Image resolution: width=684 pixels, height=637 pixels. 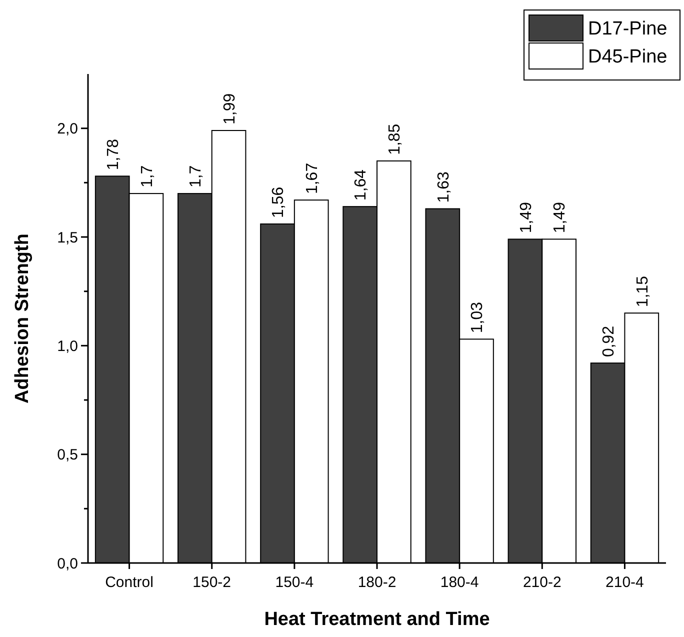 I want to click on x-tick-label: Control, so click(x=129, y=582).